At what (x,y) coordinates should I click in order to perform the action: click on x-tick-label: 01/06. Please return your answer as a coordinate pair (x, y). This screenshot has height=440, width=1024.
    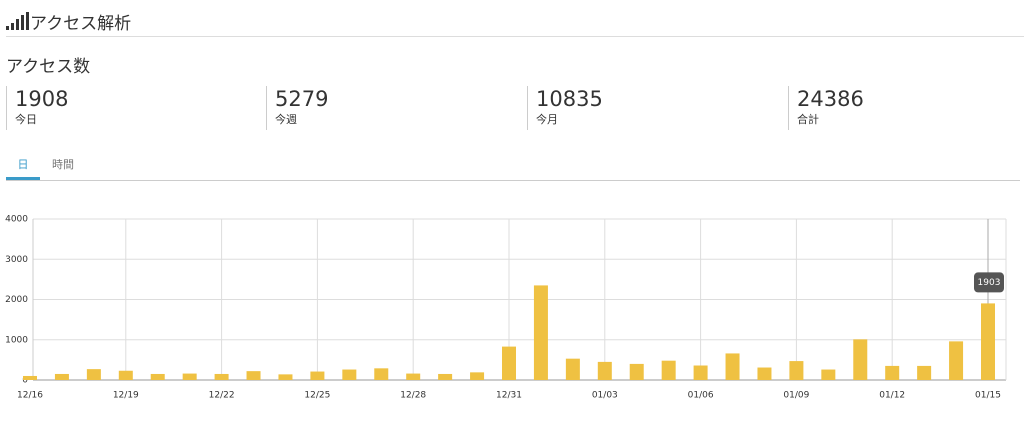
    Looking at the image, I should click on (701, 396).